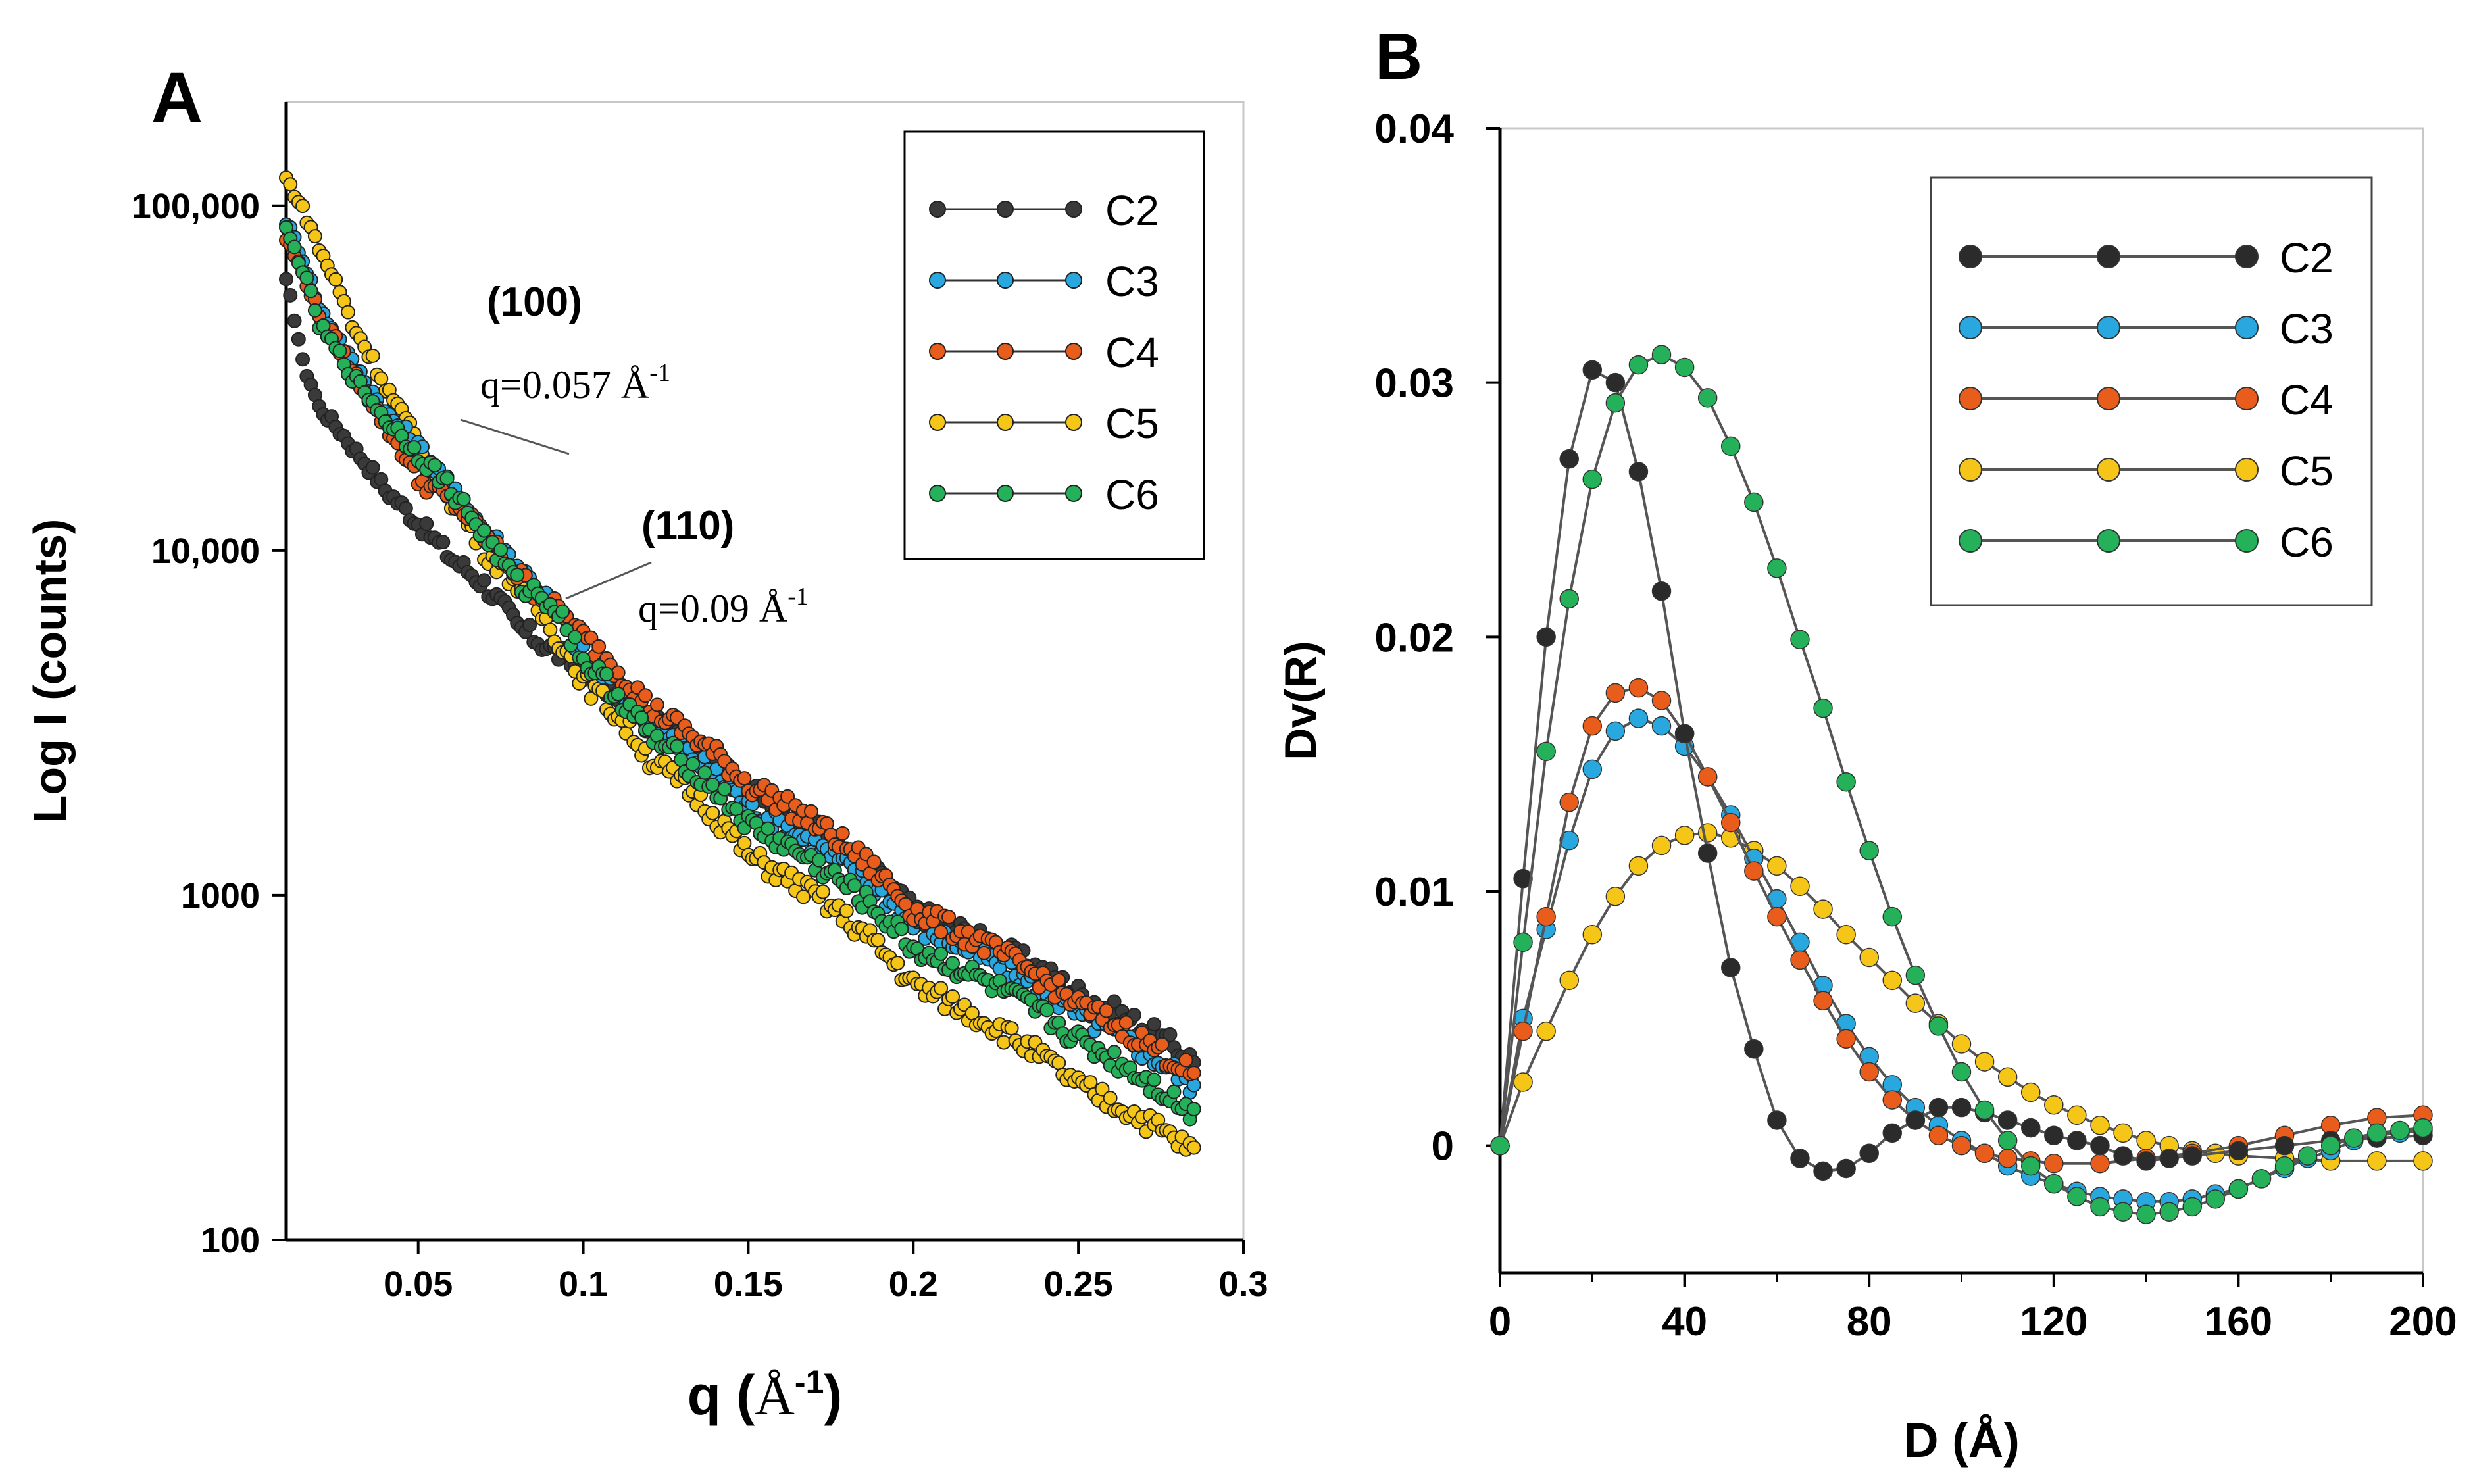 This screenshot has width=2475, height=1484. I want to click on plot-b-y-tick-label: 0, so click(1443, 1147).